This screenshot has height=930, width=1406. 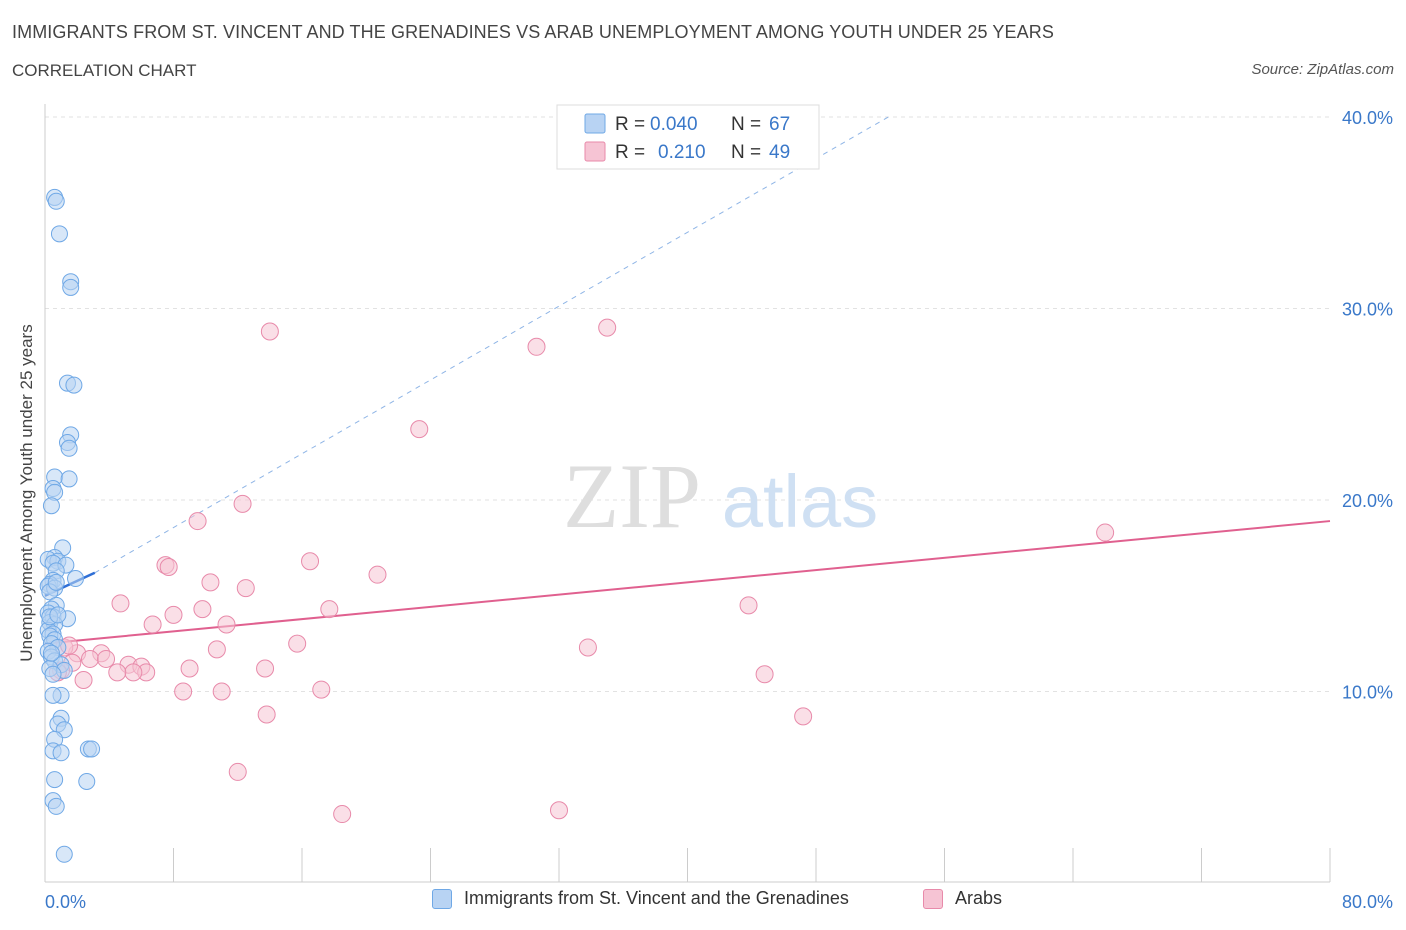 I want to click on legend-r-value: 0.040, so click(x=674, y=124).